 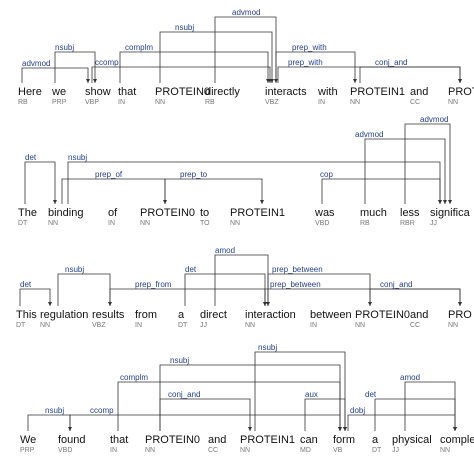 I want to click on pos-tag: VBD, so click(x=322, y=223).